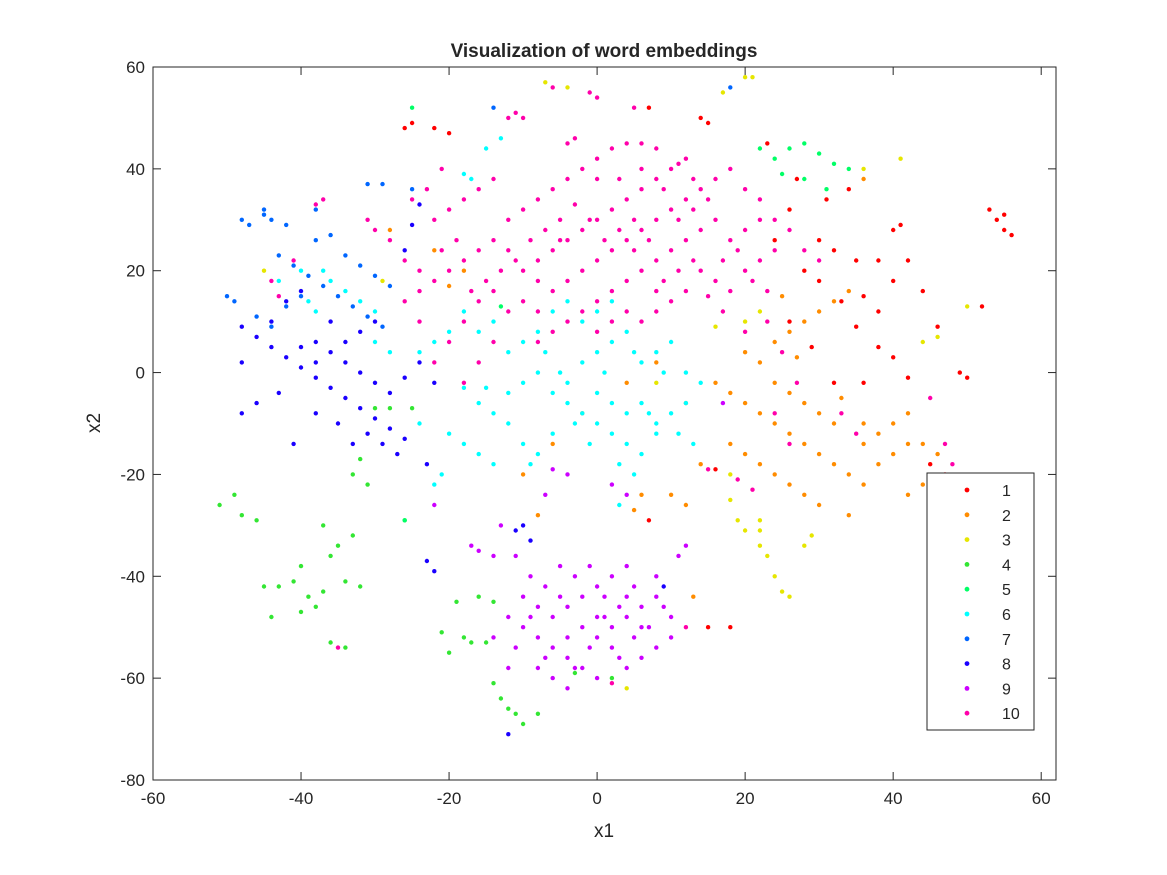  I want to click on legend-label: 6, so click(1006, 615).